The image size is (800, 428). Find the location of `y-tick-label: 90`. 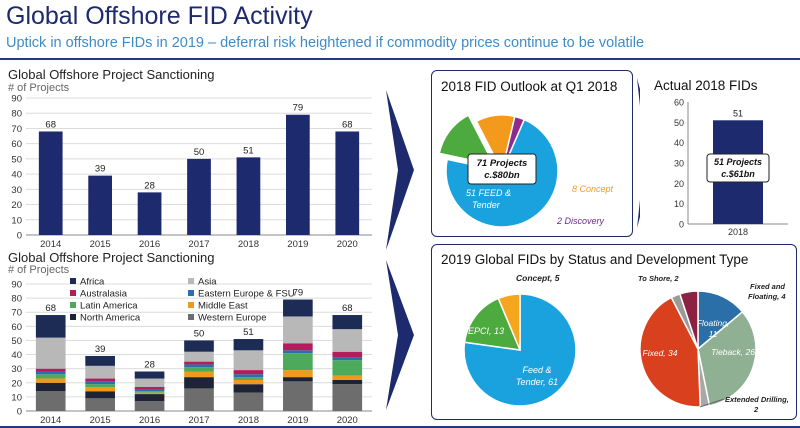

y-tick-label: 90 is located at coordinates (16, 285).